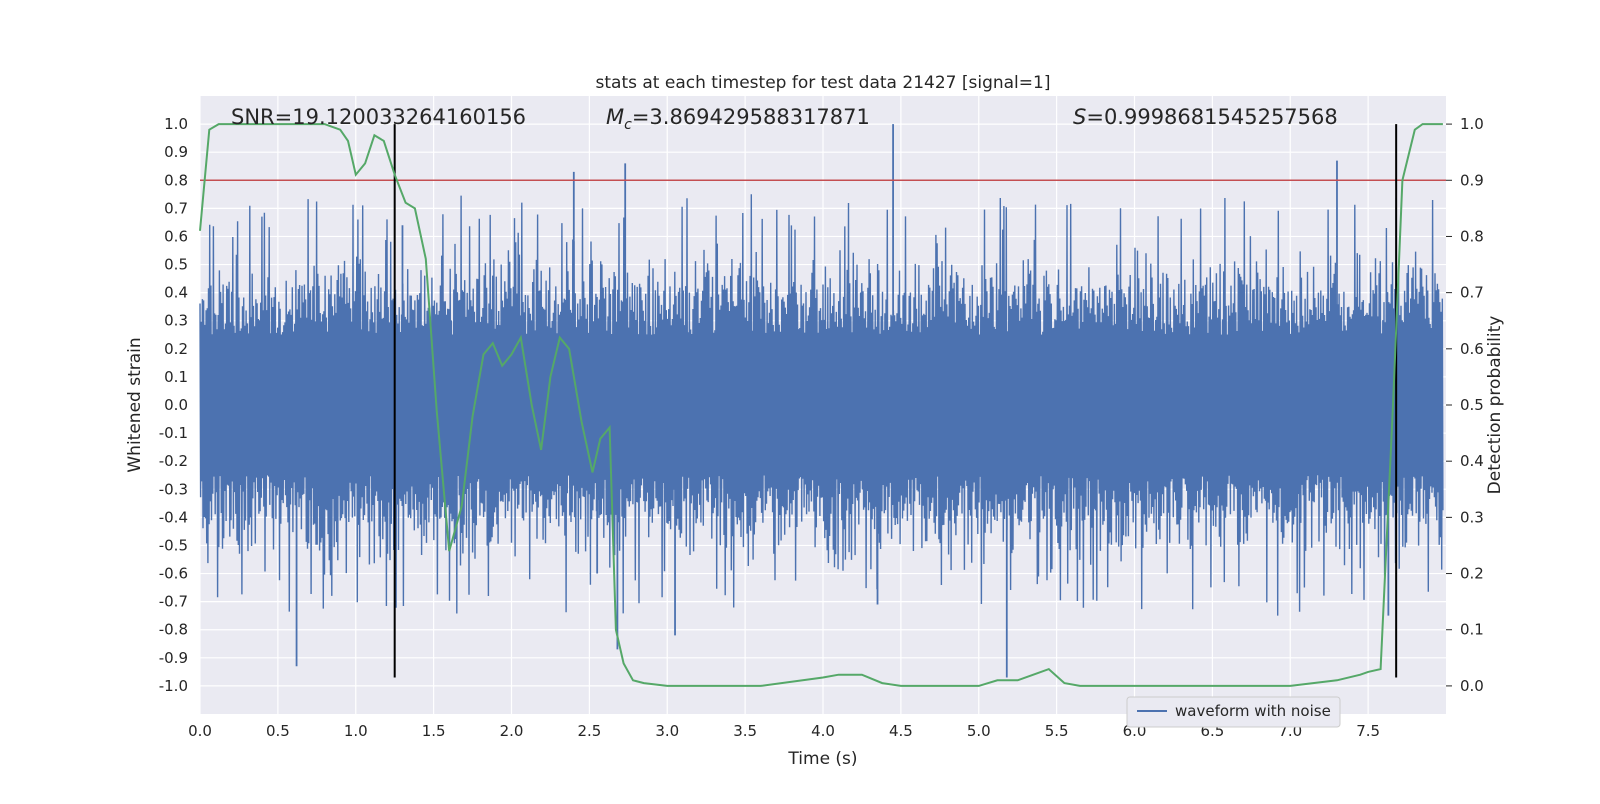  What do you see at coordinates (1253, 711) in the screenshot?
I see `legend-label: waveform with noise` at bounding box center [1253, 711].